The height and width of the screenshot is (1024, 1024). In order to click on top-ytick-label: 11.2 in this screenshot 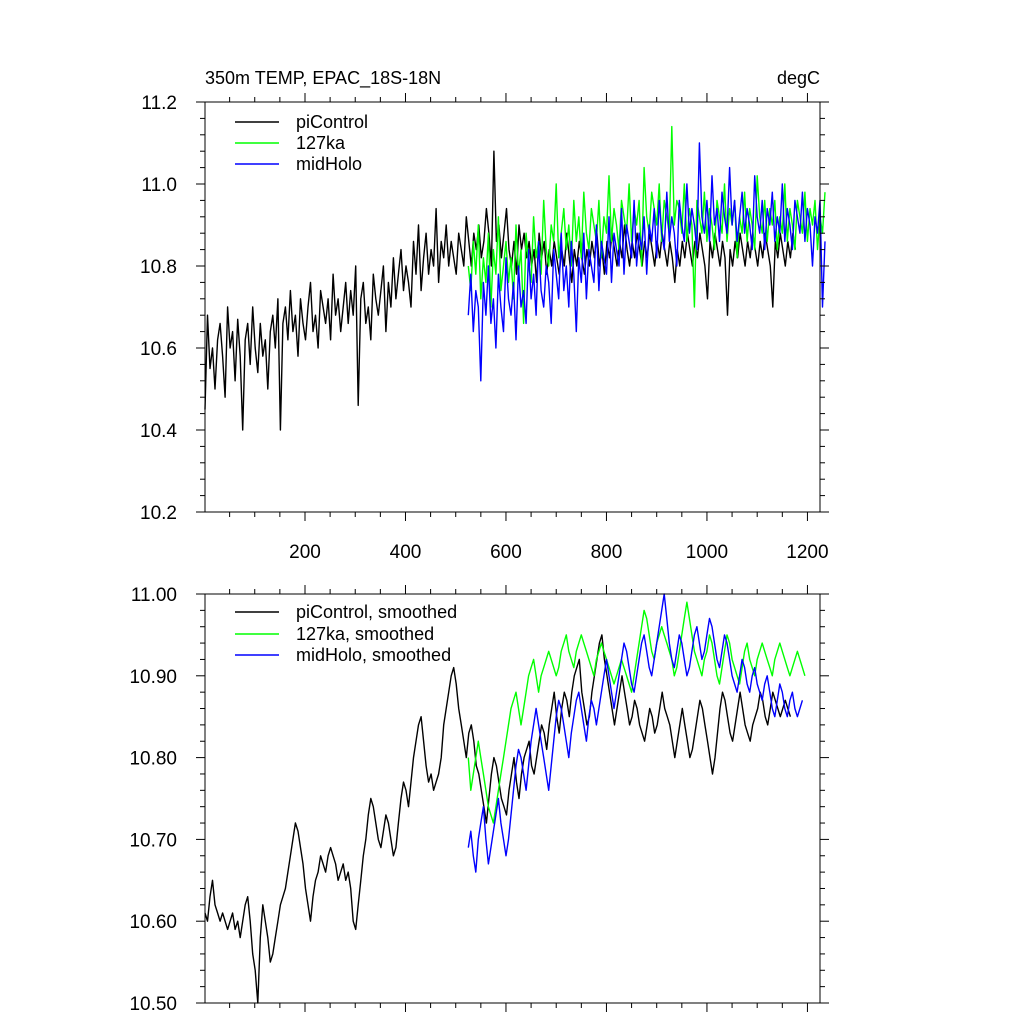, I will do `click(159, 103)`.